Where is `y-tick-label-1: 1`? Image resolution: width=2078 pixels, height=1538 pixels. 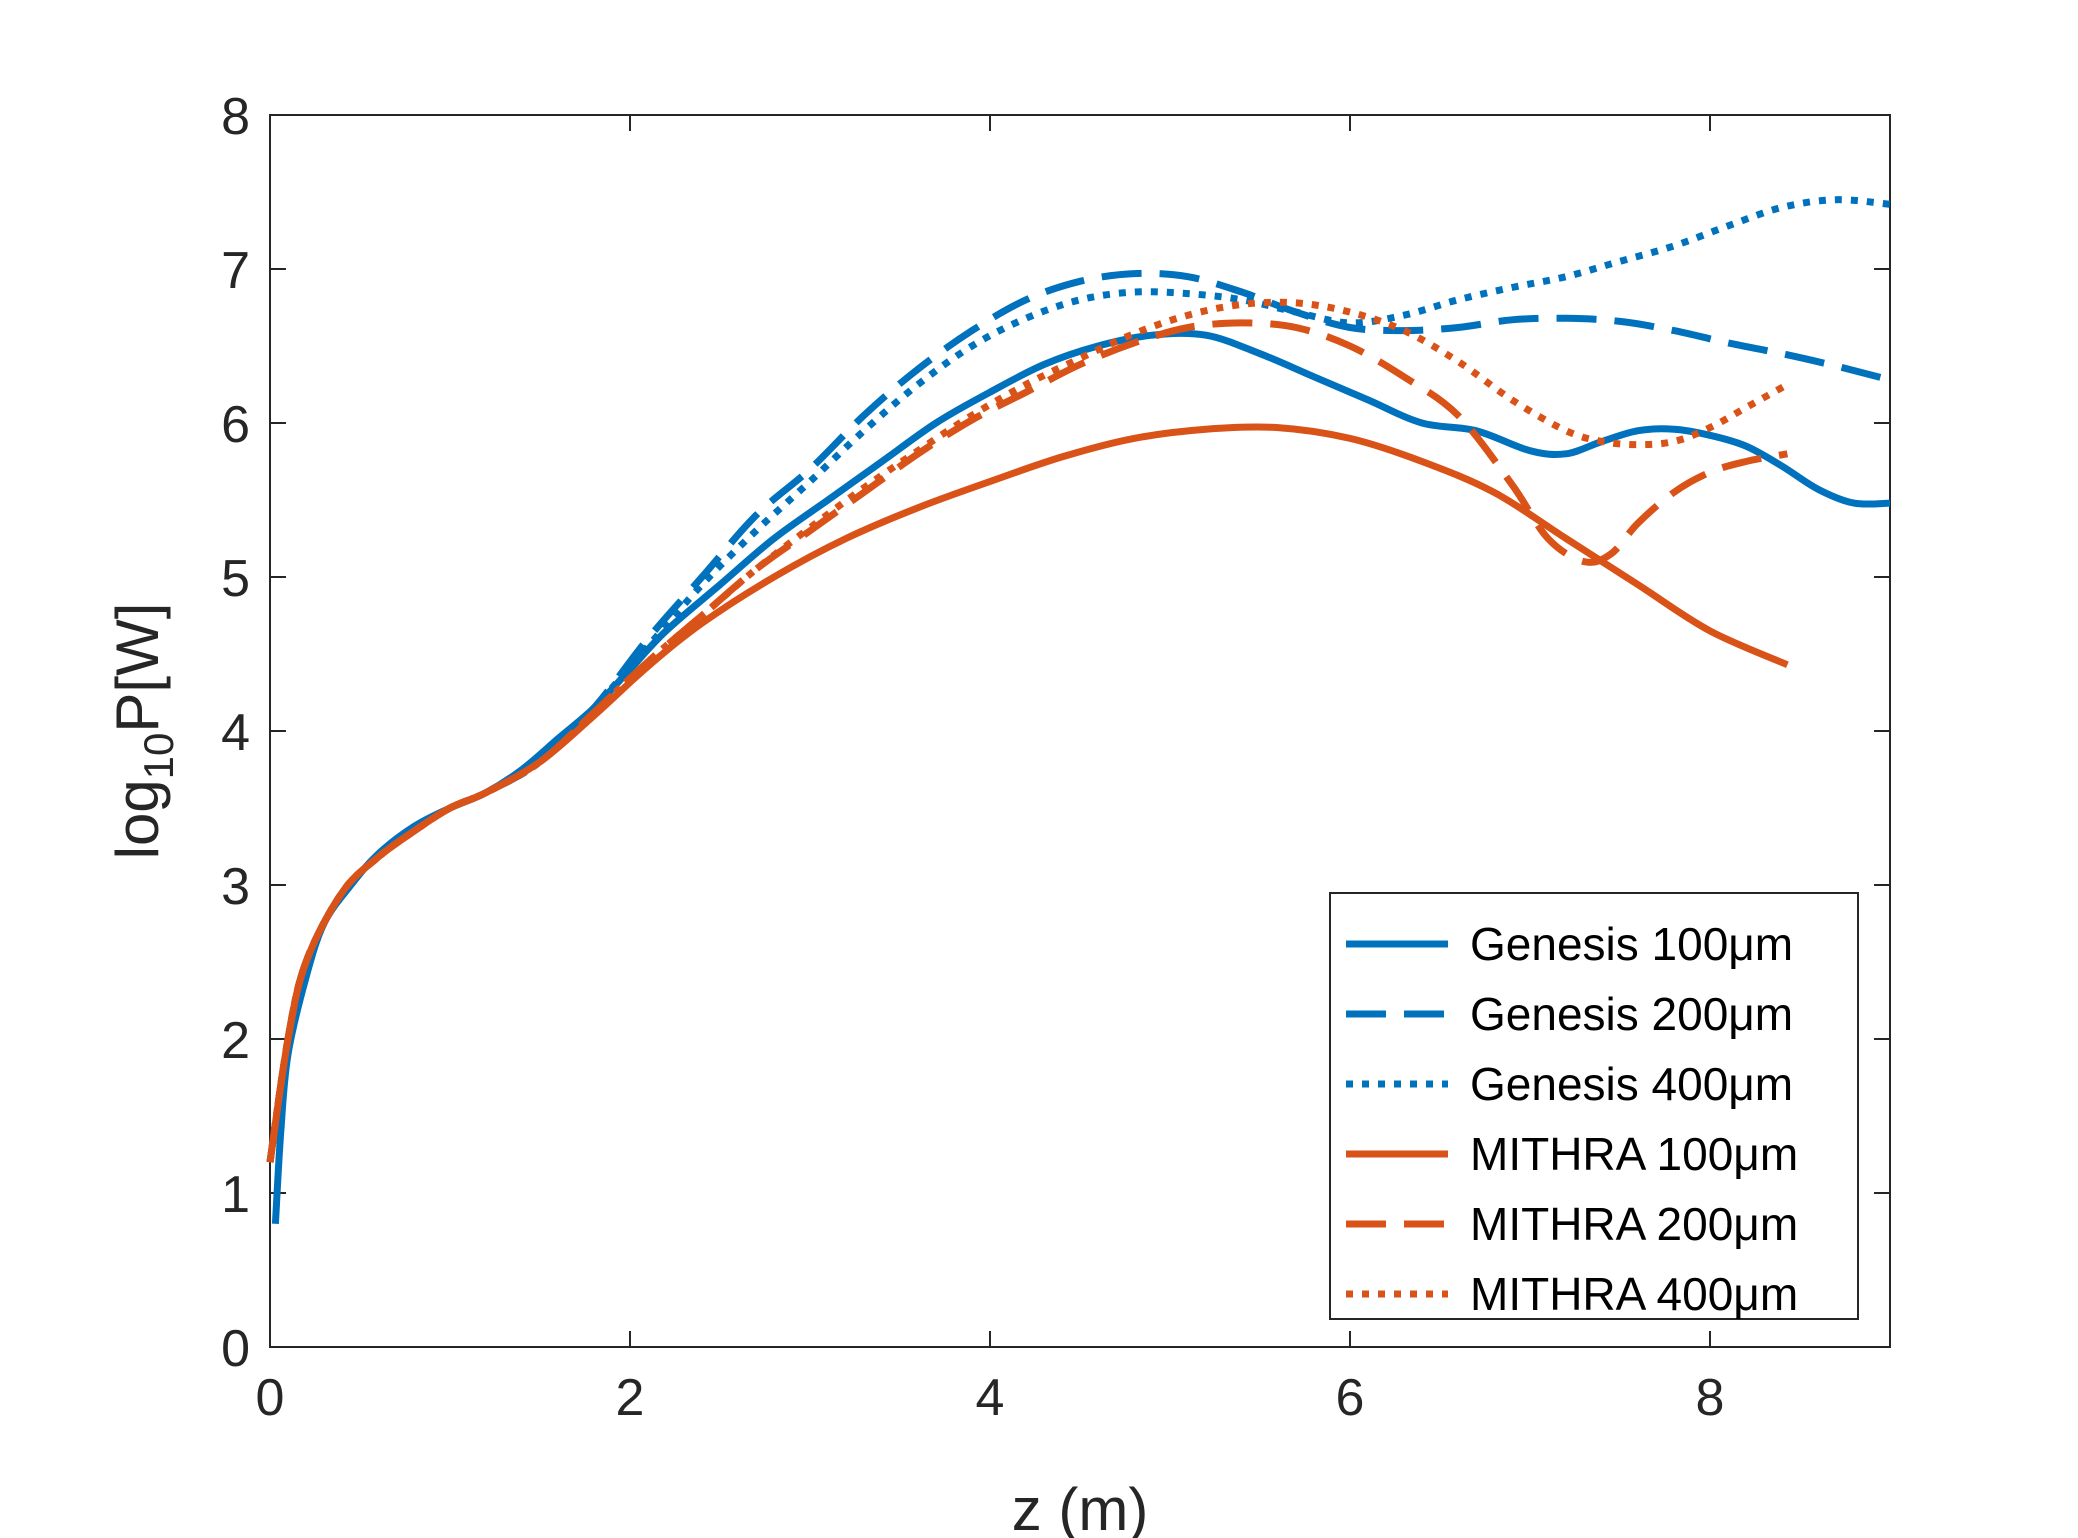
y-tick-label-1: 1 is located at coordinates (235, 1195).